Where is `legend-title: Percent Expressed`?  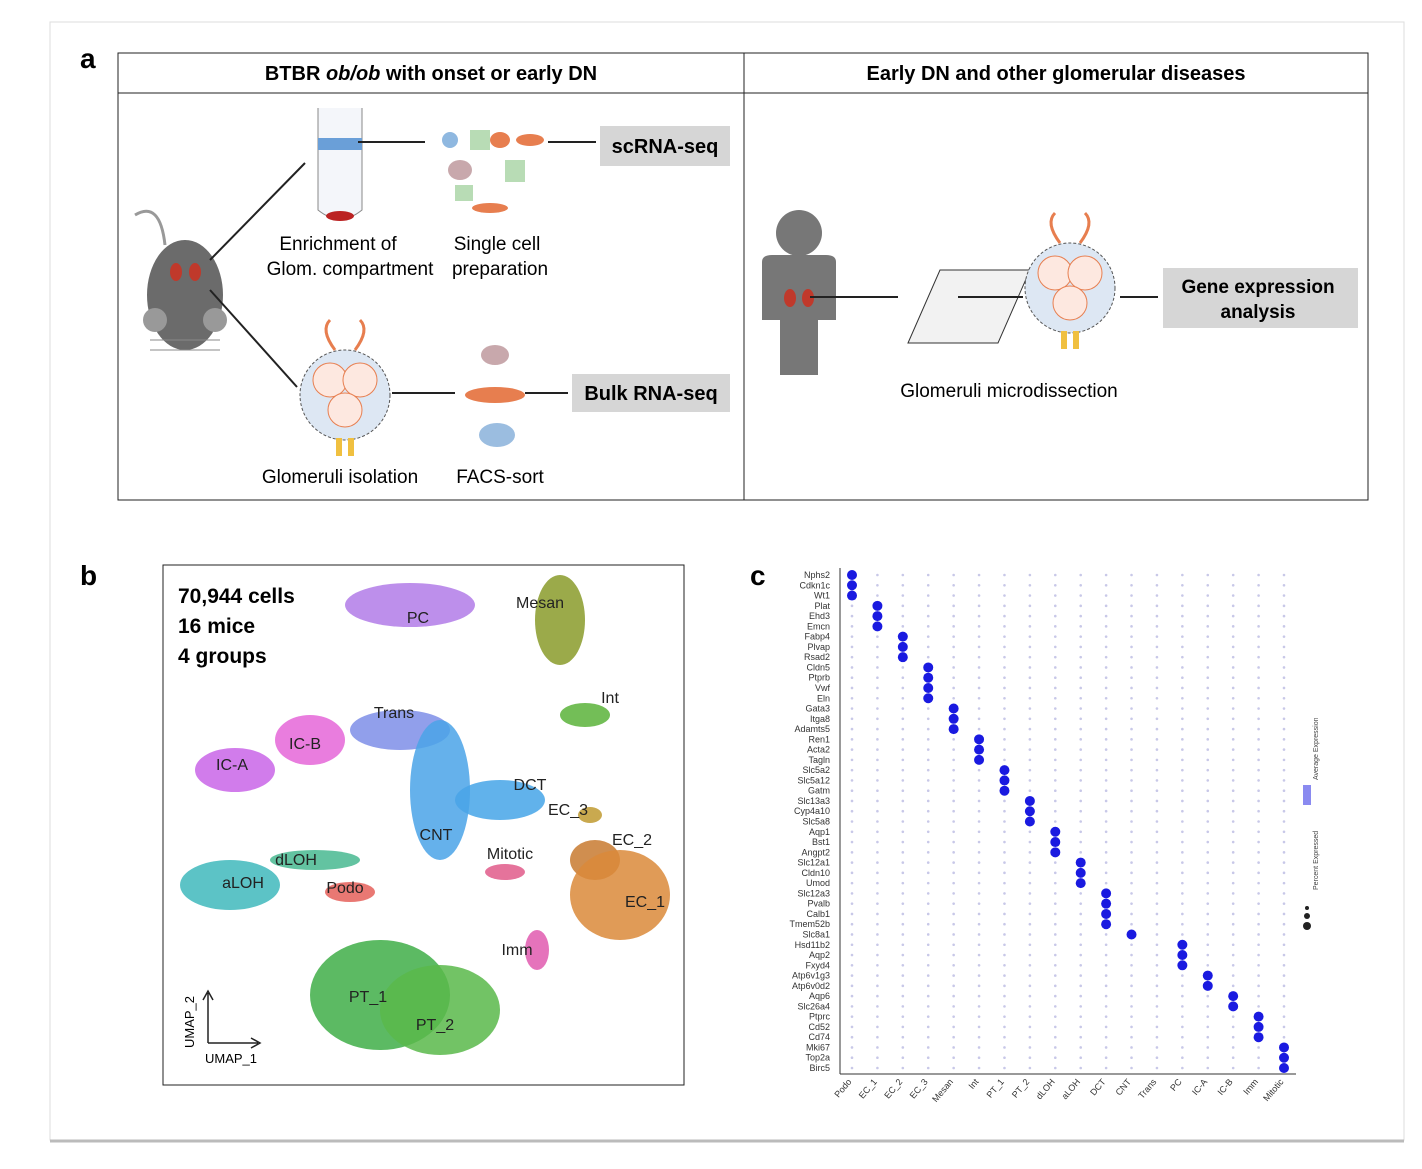 legend-title: Percent Expressed is located at coordinates (1316, 860).